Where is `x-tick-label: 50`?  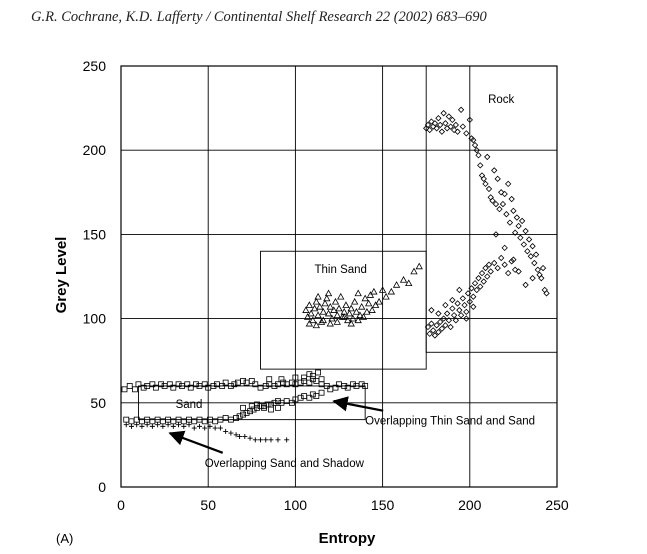
x-tick-label: 50 is located at coordinates (208, 505).